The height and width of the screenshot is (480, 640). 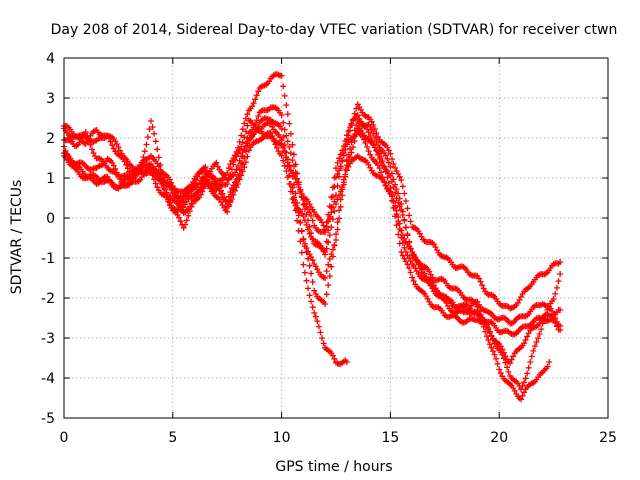 What do you see at coordinates (390, 438) in the screenshot?
I see `x-tick-label: 15` at bounding box center [390, 438].